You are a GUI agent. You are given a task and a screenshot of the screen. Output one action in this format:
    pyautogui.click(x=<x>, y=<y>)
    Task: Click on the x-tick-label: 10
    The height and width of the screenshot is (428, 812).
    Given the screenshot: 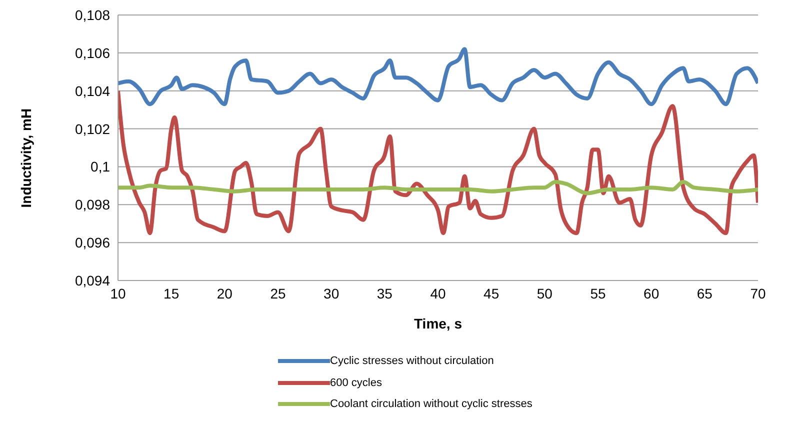 What is the action you would take?
    pyautogui.click(x=118, y=293)
    